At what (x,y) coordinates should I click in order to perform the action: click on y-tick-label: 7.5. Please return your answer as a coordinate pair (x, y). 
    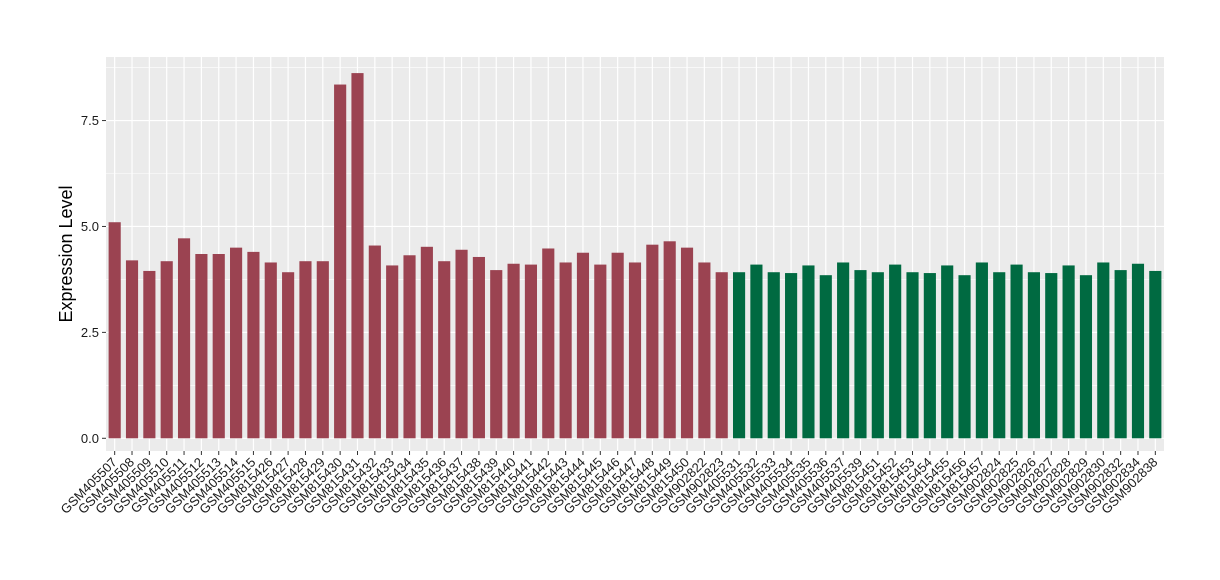
    Looking at the image, I should click on (90, 120).